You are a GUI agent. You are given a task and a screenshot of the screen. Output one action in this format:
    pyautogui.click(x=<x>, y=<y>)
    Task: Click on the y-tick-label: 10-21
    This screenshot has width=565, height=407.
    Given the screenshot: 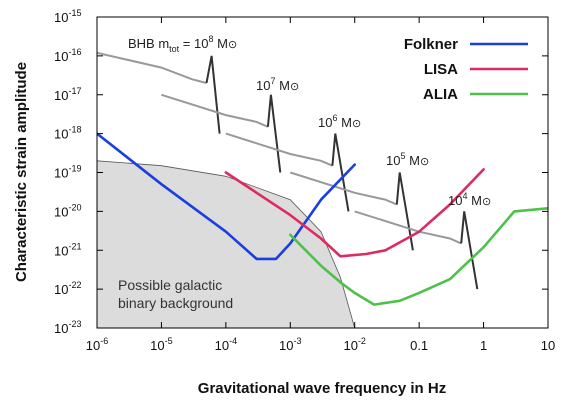 What is the action you would take?
    pyautogui.click(x=67, y=249)
    